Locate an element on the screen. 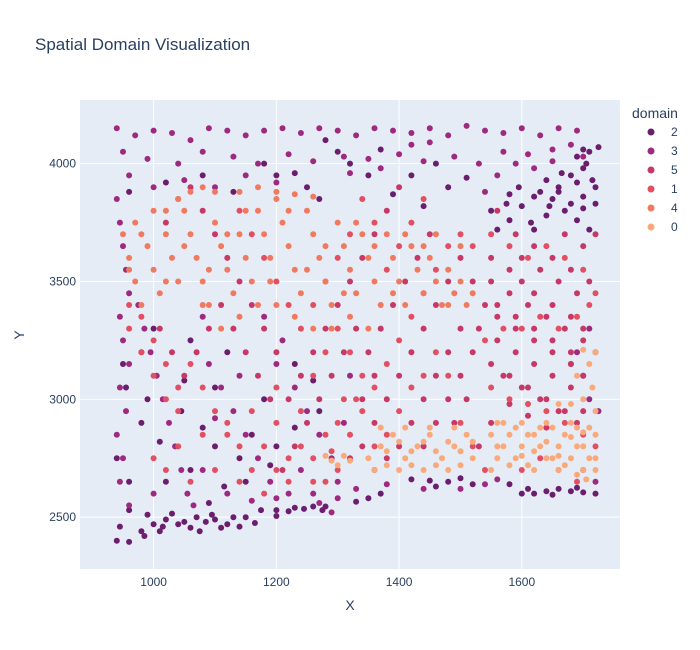 The width and height of the screenshot is (700, 650). legend-label: 5 is located at coordinates (674, 170).